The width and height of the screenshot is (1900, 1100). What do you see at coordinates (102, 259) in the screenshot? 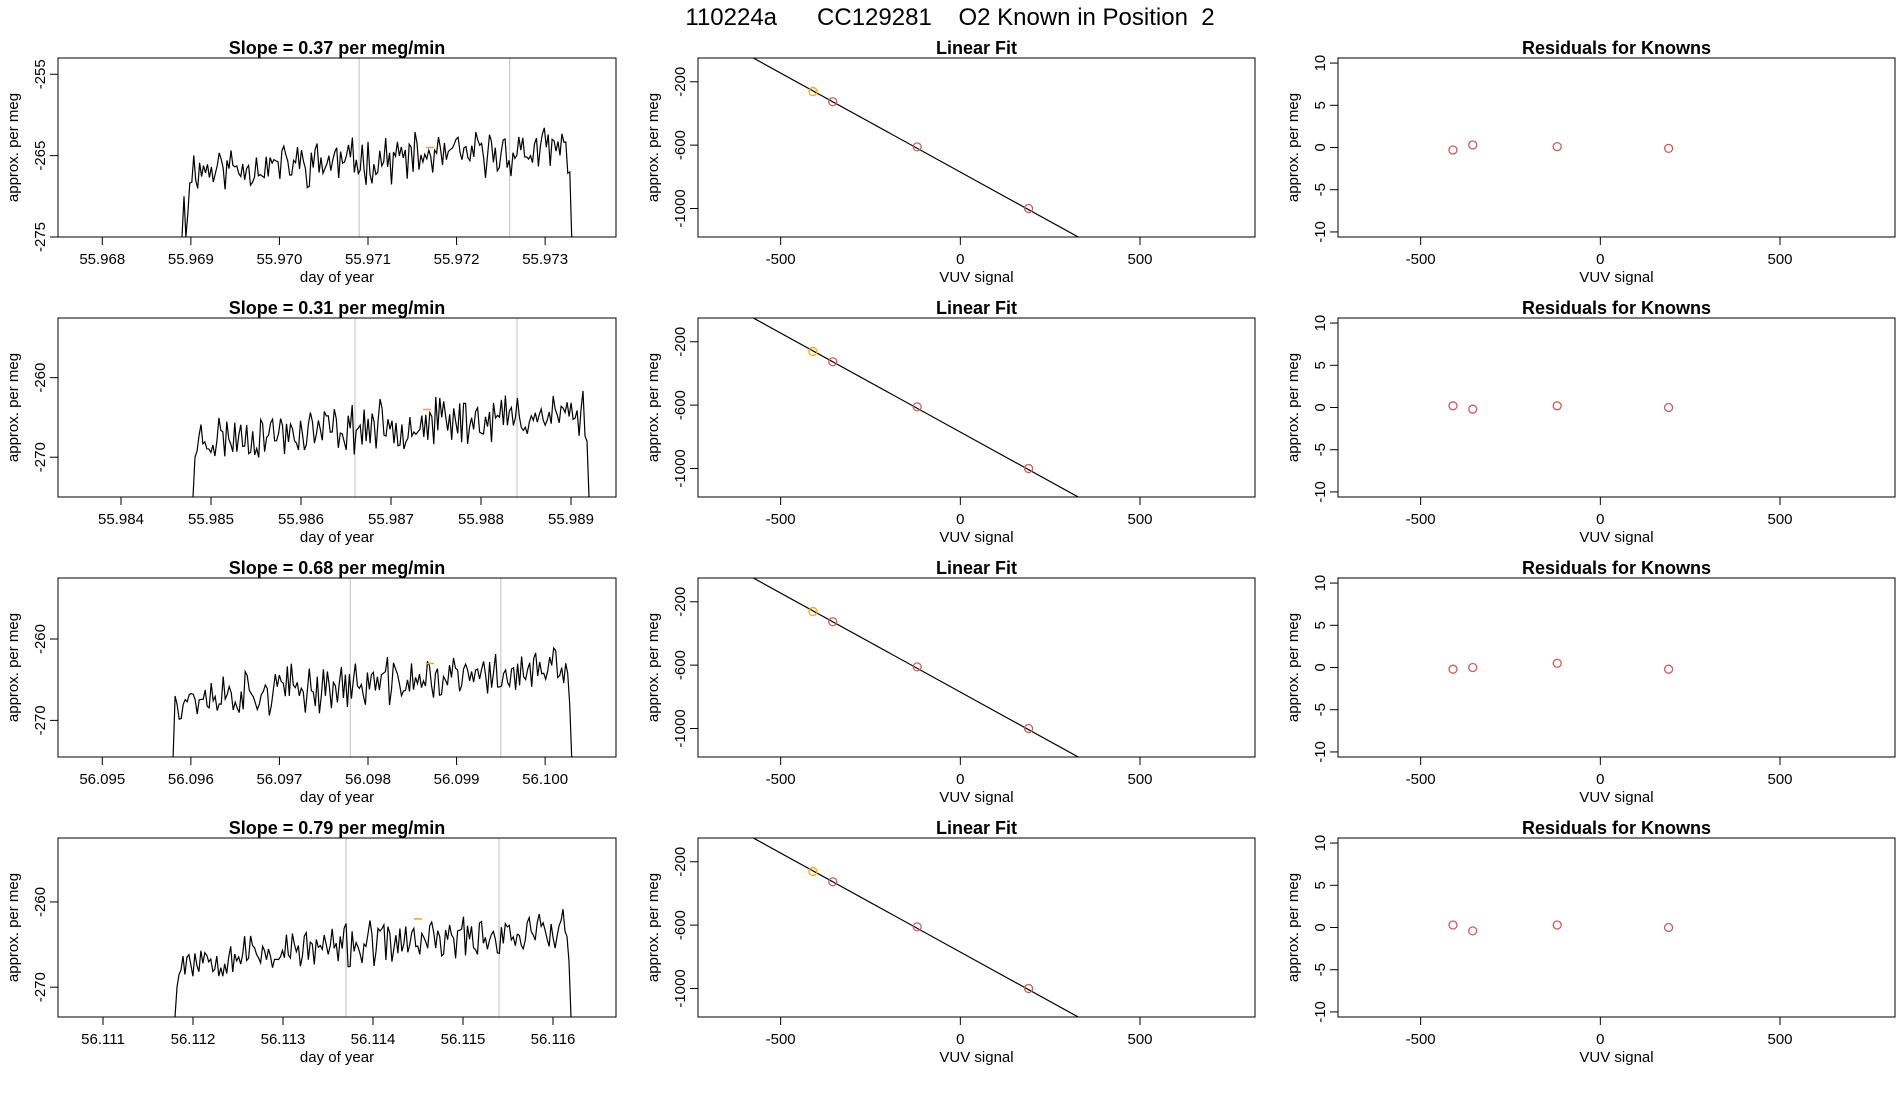
I see `x-tick-label: 55.968` at bounding box center [102, 259].